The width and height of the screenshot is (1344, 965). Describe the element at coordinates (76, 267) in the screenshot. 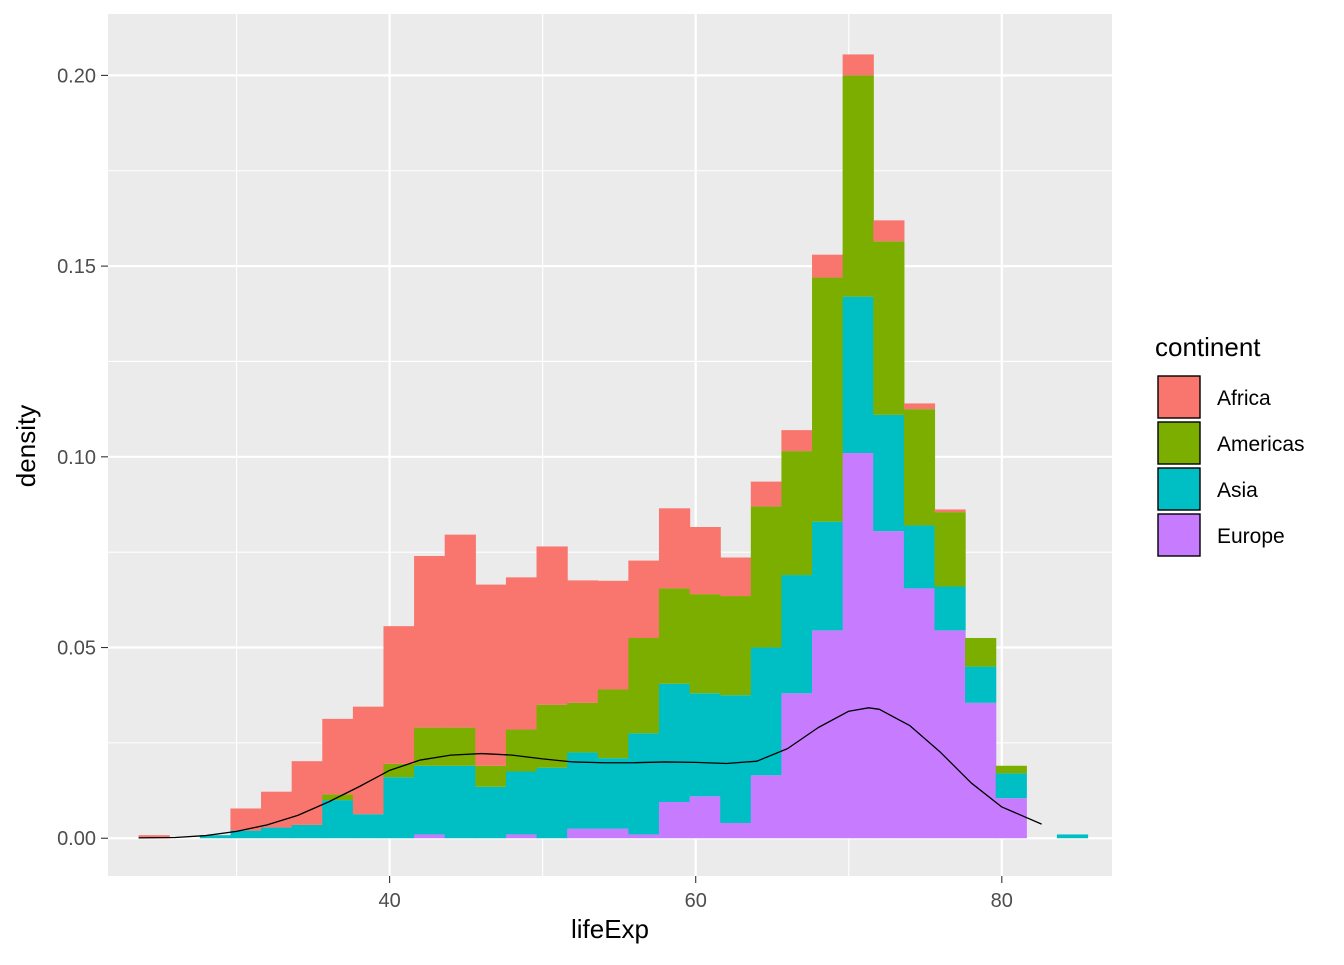

I see `y-tick-label: 0.15` at that location.